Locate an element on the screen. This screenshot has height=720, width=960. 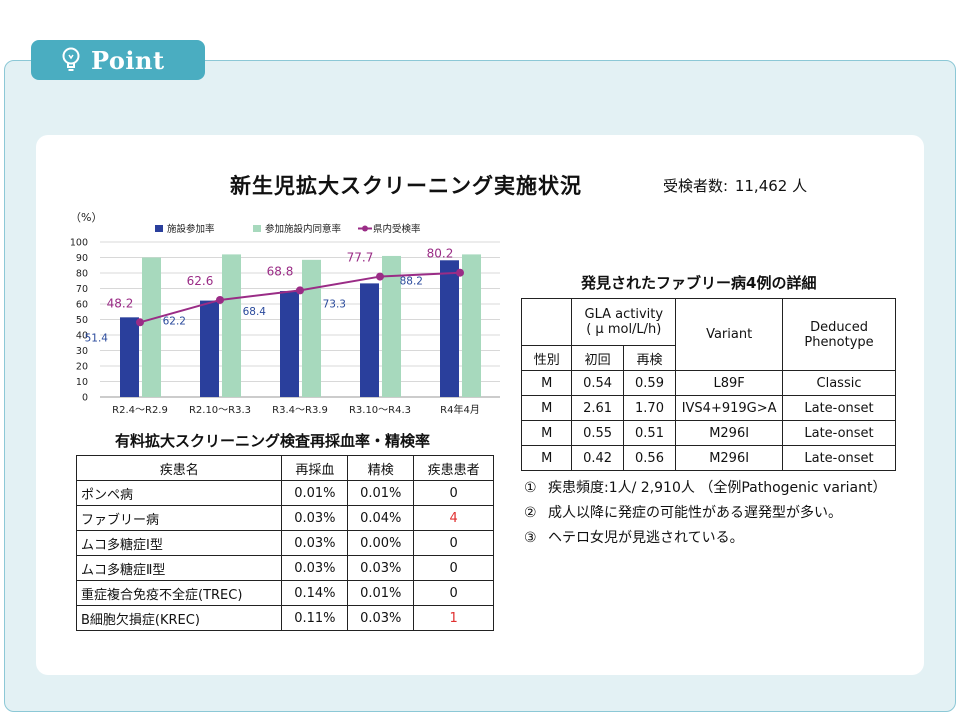
list-item: ① 疾患頻度:1人/ 2,910人 （全例Pathogenic variant） is located at coordinates (705, 489).